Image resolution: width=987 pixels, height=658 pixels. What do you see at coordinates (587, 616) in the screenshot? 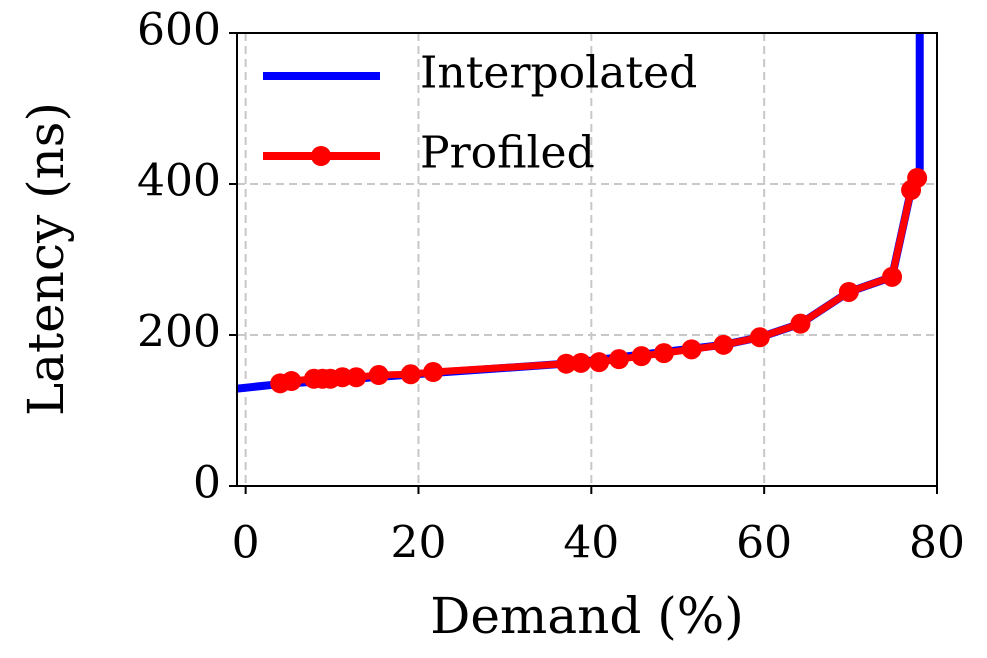
I see `x-axis-label: Demand (%)` at bounding box center [587, 616].